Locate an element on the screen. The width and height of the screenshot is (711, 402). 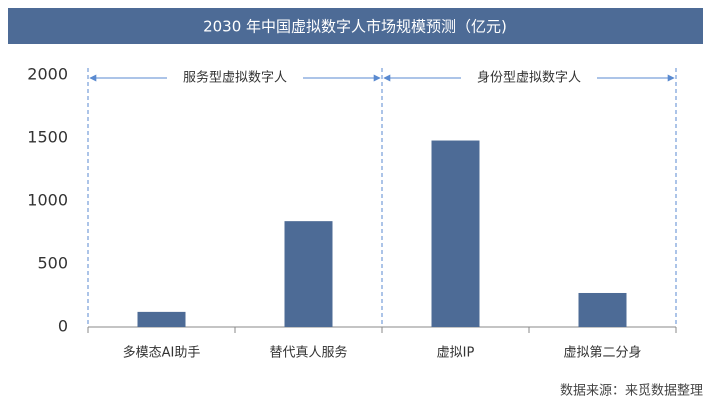
y-tick-label: 0 is located at coordinates (63, 326).